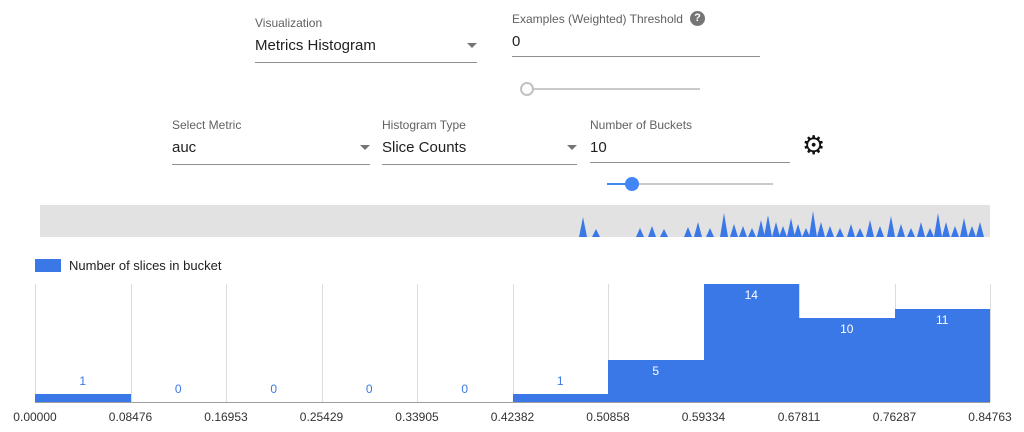 The height and width of the screenshot is (432, 1024). Describe the element at coordinates (942, 320) in the screenshot. I see `bar-value-label: 11` at that location.